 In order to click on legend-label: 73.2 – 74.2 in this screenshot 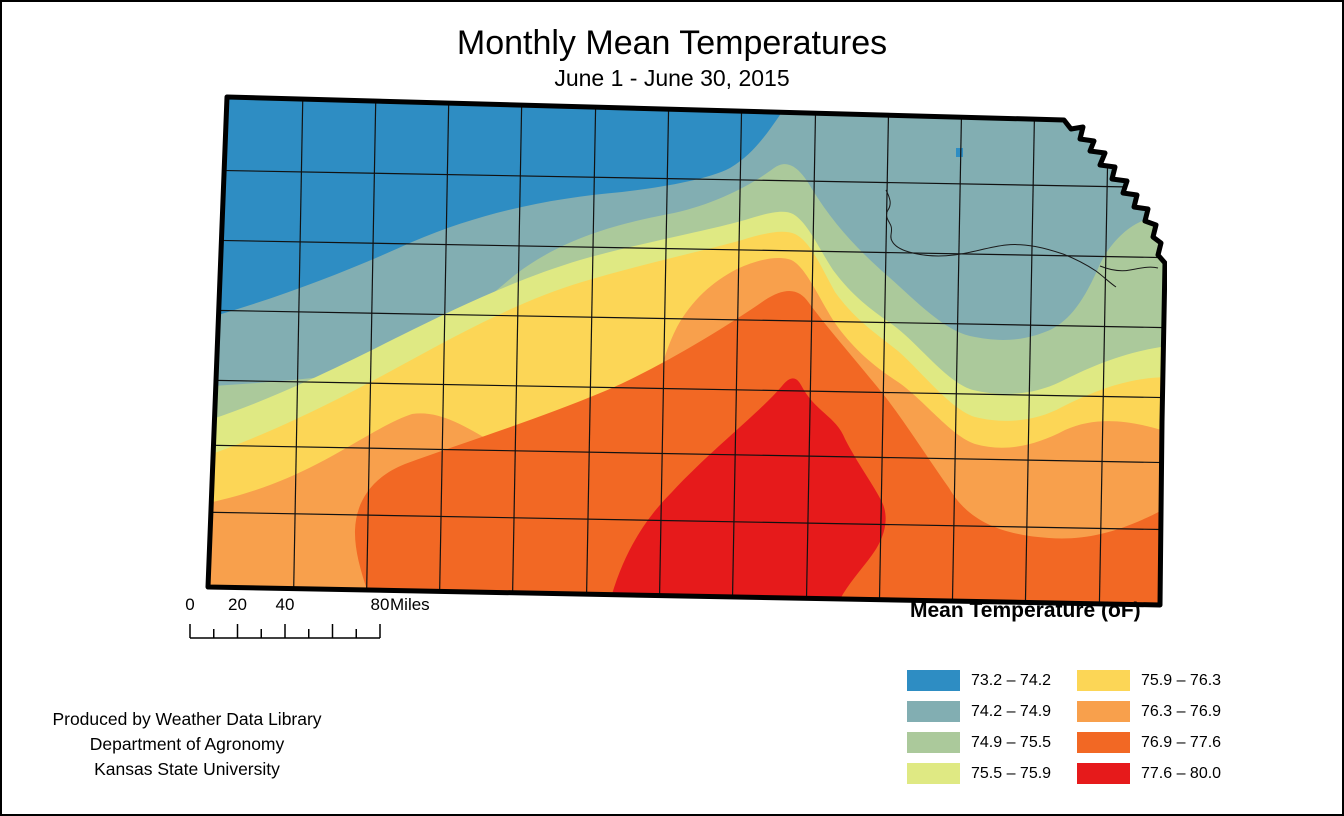, I will do `click(1011, 680)`.